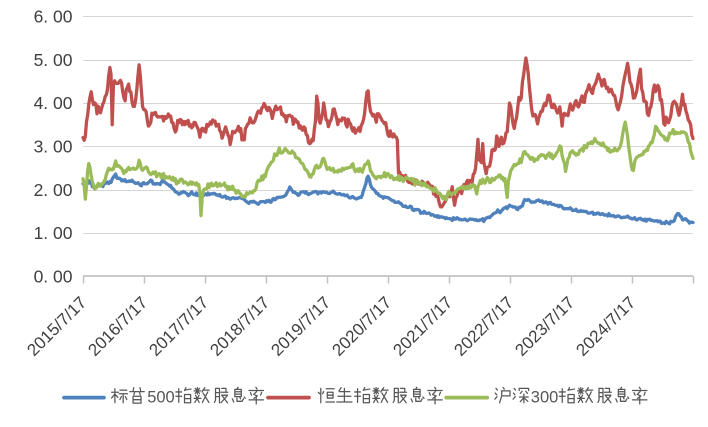 Image resolution: width=708 pixels, height=427 pixels. Describe the element at coordinates (53, 147) in the screenshot. I see `svg-text: 3. 00` at that location.